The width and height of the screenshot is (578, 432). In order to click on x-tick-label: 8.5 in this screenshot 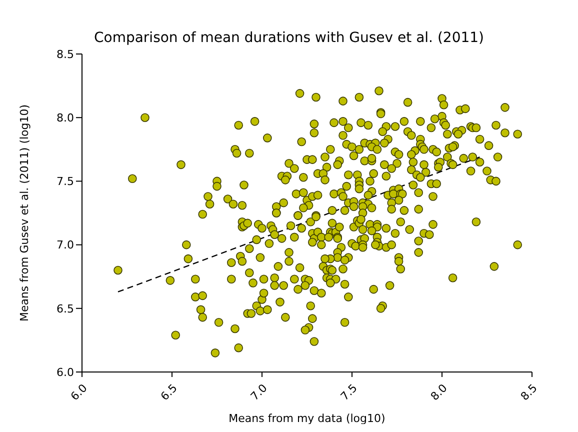, I will do `click(529, 393)`.